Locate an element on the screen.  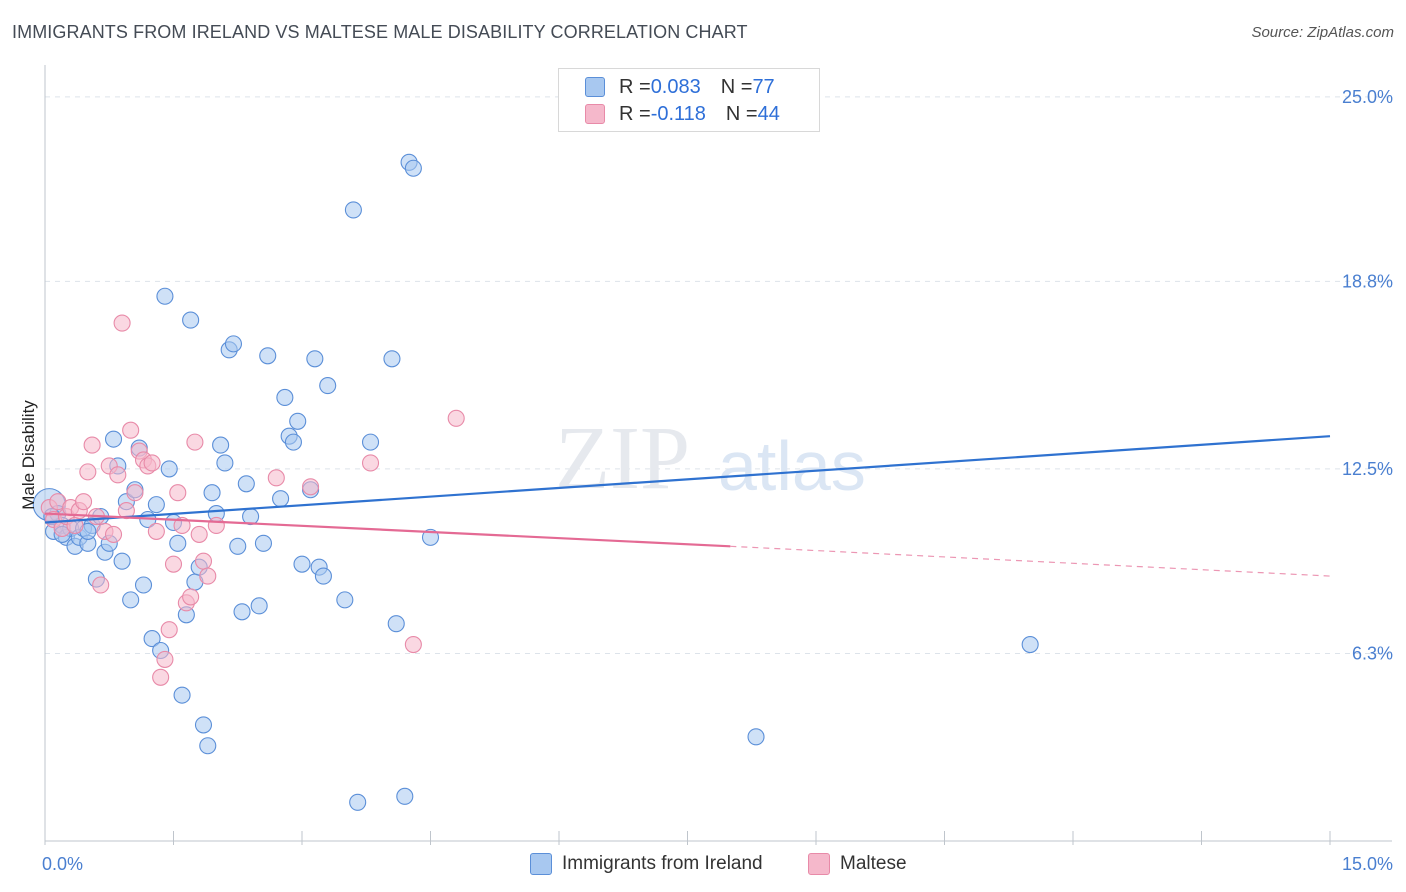
bottom-legend-ireland: Immigrants from Ireland is located at coordinates (646, 864).